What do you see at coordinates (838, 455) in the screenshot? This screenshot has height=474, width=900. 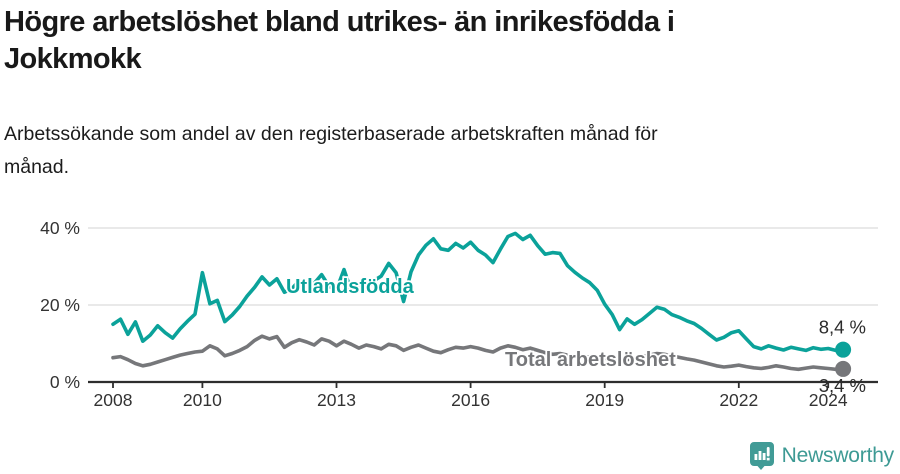 I see `newsworthy-logo-text: Newsworthy` at bounding box center [838, 455].